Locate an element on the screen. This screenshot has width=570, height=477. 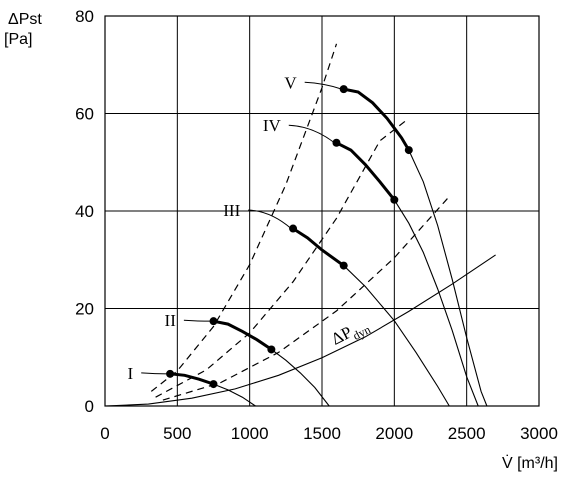
x-axis-label: V̇ [m³/h] is located at coordinates (530, 463).